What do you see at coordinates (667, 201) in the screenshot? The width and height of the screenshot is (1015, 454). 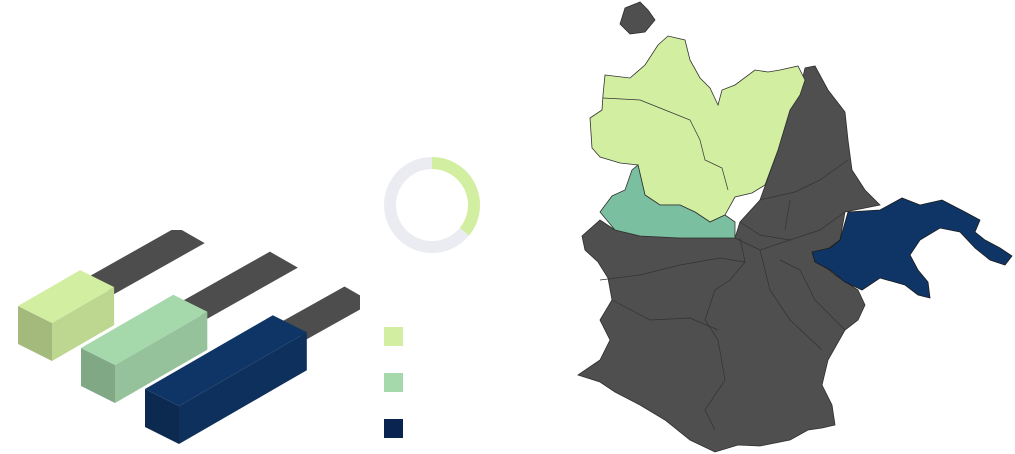 I see `map-region-teal` at bounding box center [667, 201].